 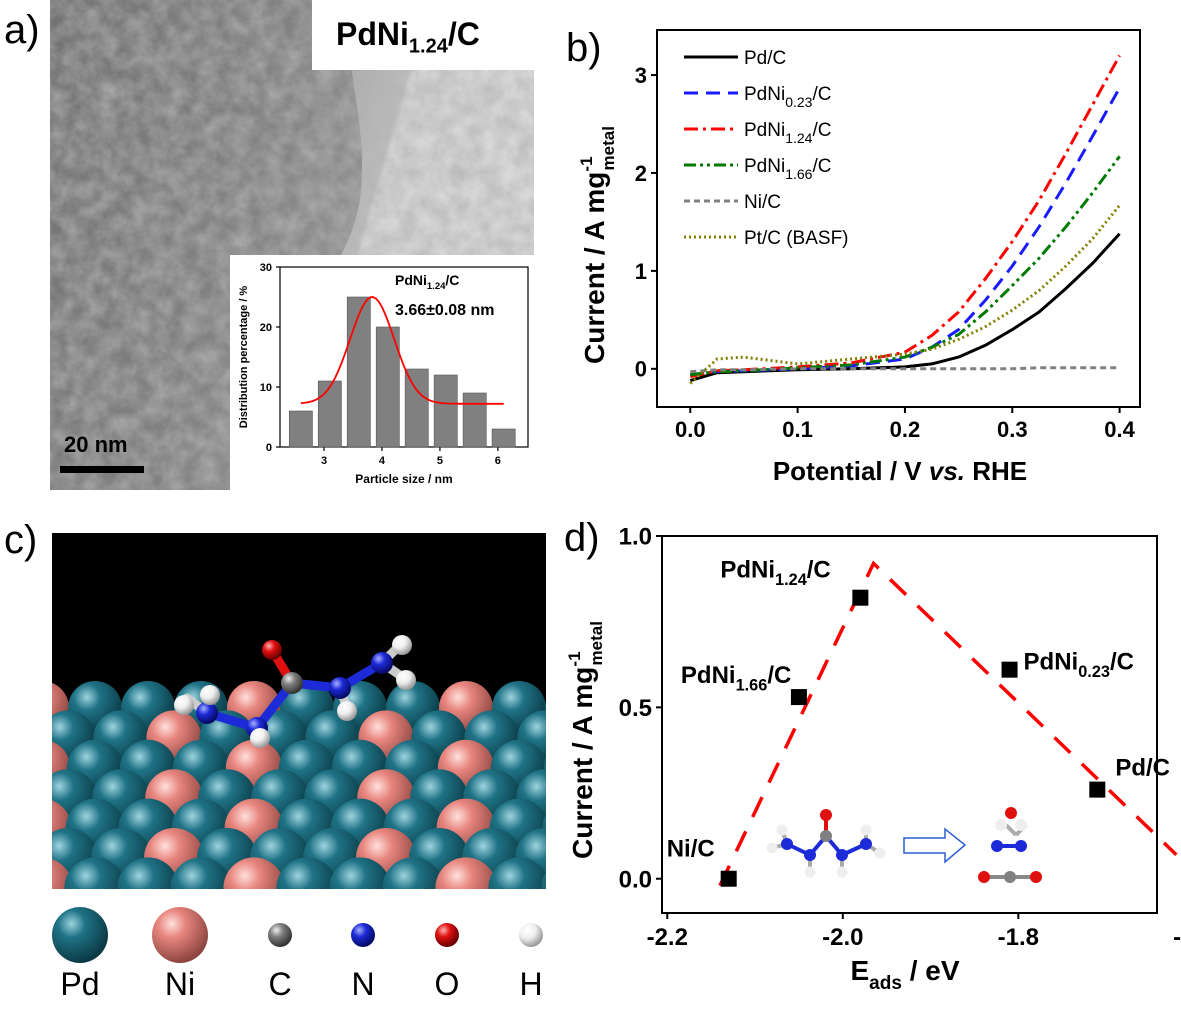 I want to click on x-label-part: vs., so click(x=947, y=471).